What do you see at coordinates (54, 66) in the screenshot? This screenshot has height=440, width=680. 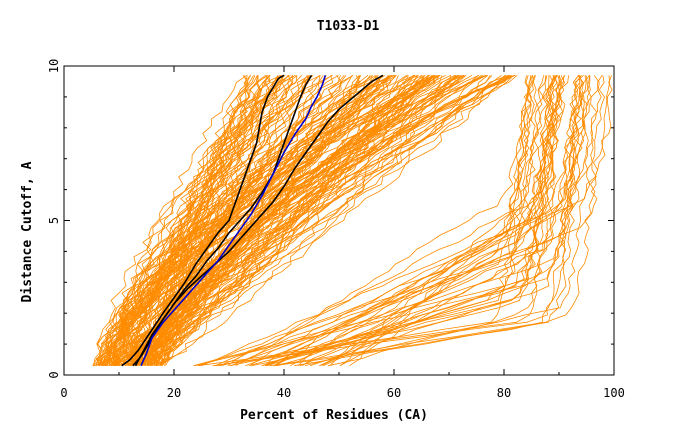 I see `y-tick-label: 10` at bounding box center [54, 66].